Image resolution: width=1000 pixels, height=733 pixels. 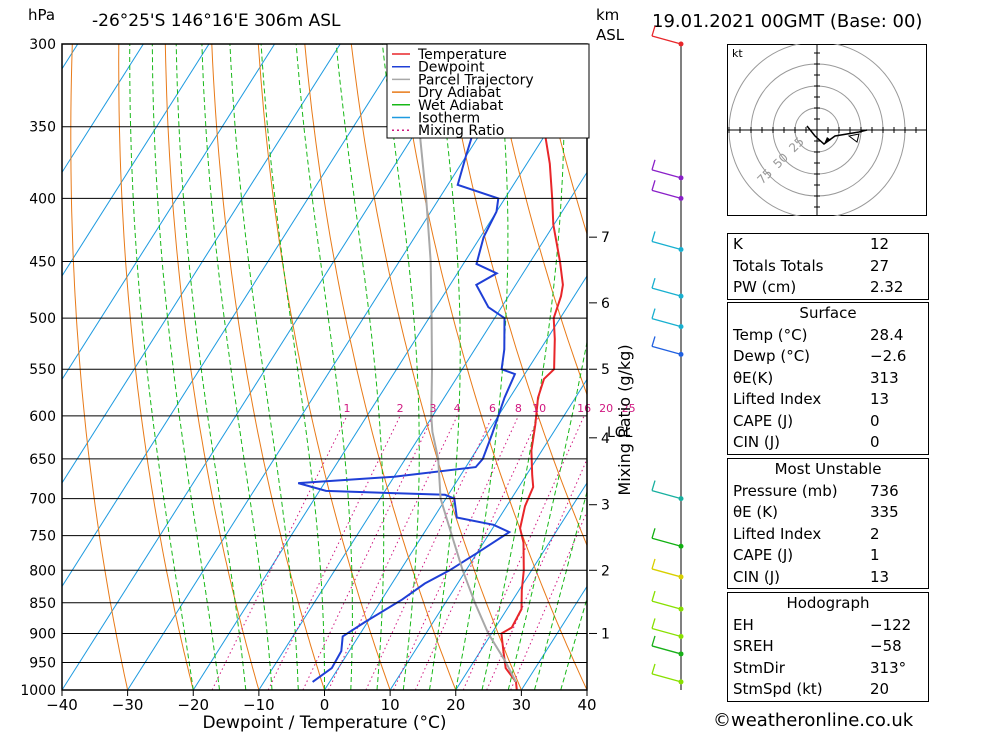 I want to click on x-tick-label: 10, so click(x=390, y=705).